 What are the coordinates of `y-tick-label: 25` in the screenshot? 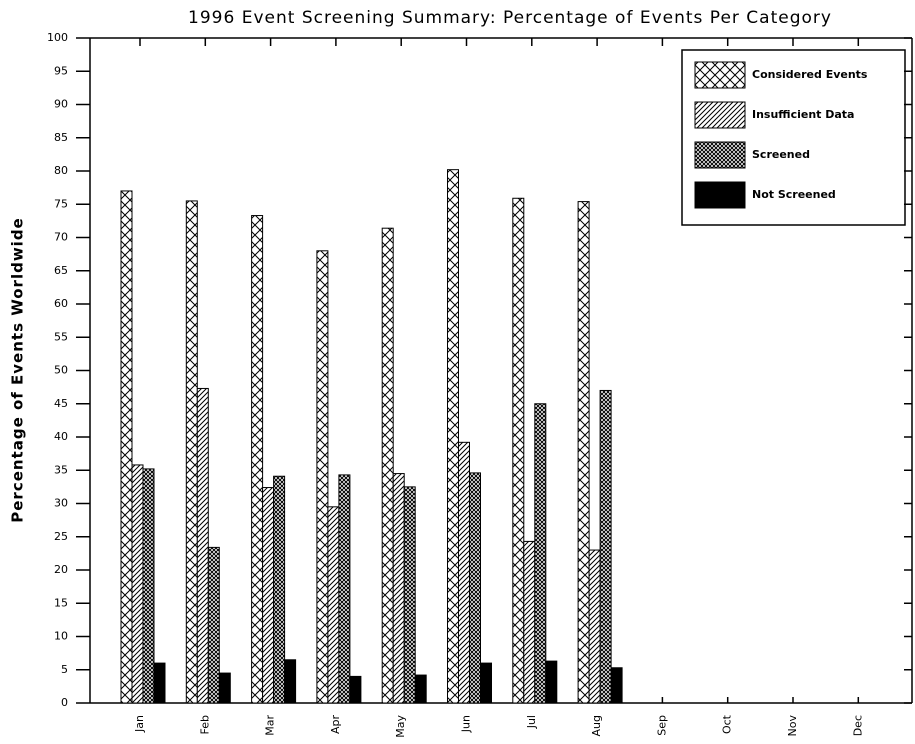 It's located at (61, 536).